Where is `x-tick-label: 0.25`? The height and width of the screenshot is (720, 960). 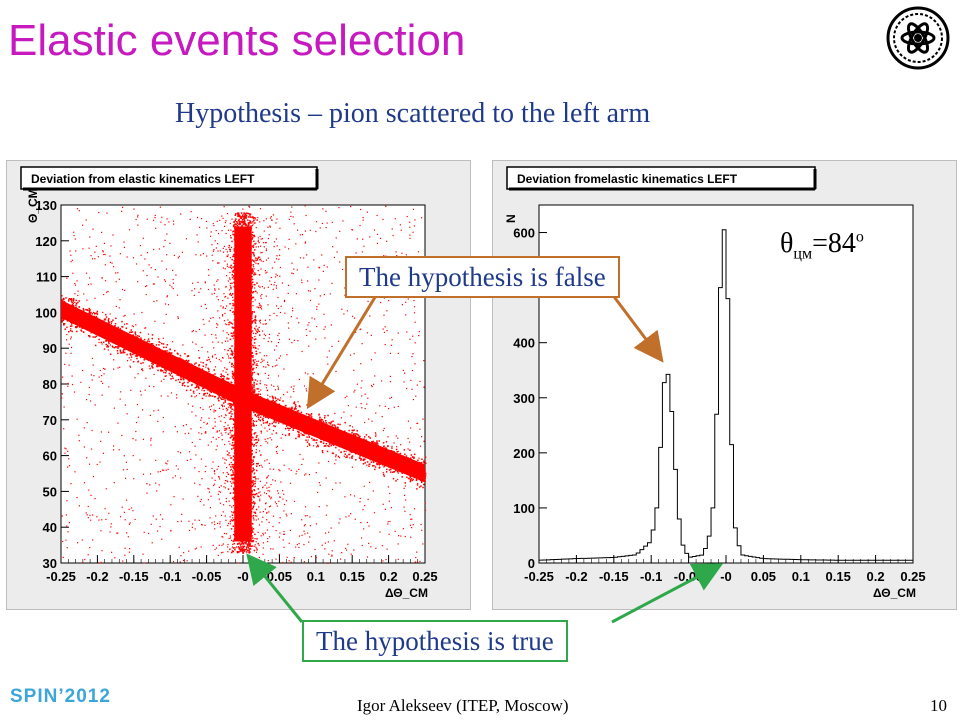 x-tick-label: 0.25 is located at coordinates (424, 576).